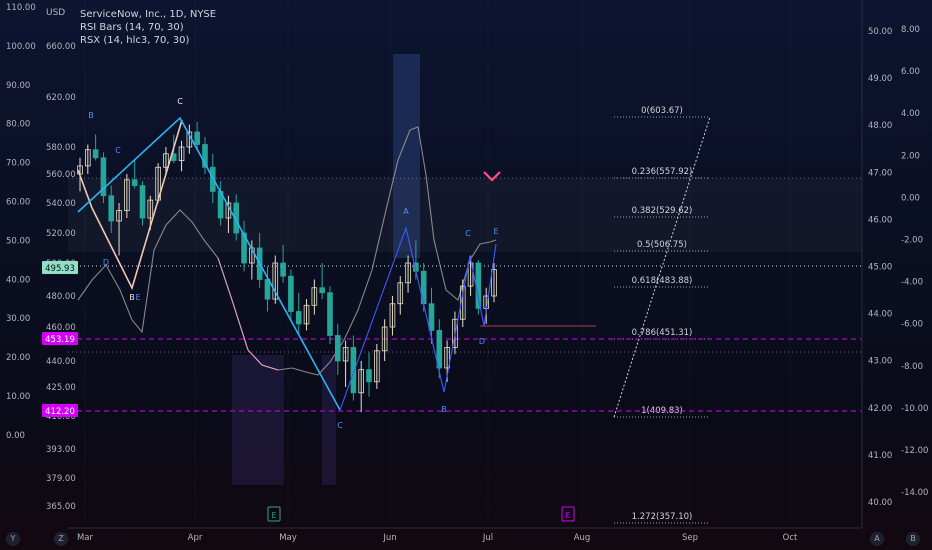 The width and height of the screenshot is (932, 550). Describe the element at coordinates (21, 47) in the screenshot. I see `left-outer-tick: 100.00` at that location.